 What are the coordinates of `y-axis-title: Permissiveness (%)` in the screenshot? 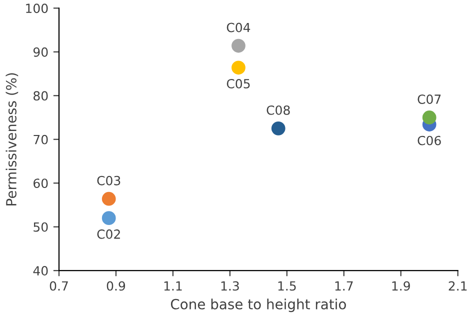 It's located at (12, 139).